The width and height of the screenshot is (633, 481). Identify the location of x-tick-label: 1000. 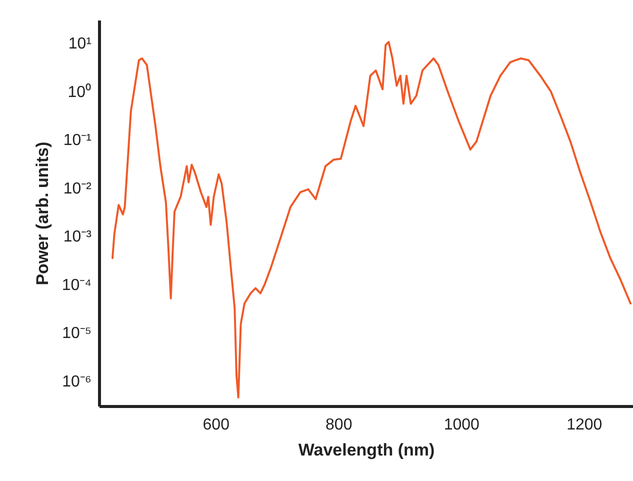
(462, 425).